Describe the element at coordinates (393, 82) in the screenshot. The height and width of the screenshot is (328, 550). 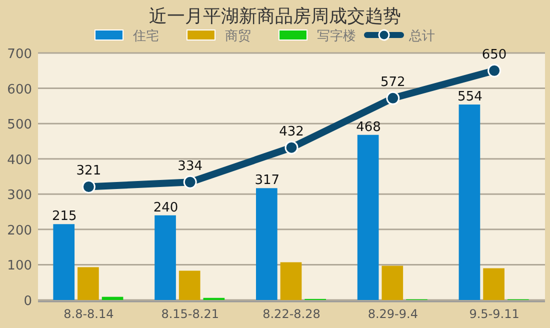
I see `data-label: 572` at that location.